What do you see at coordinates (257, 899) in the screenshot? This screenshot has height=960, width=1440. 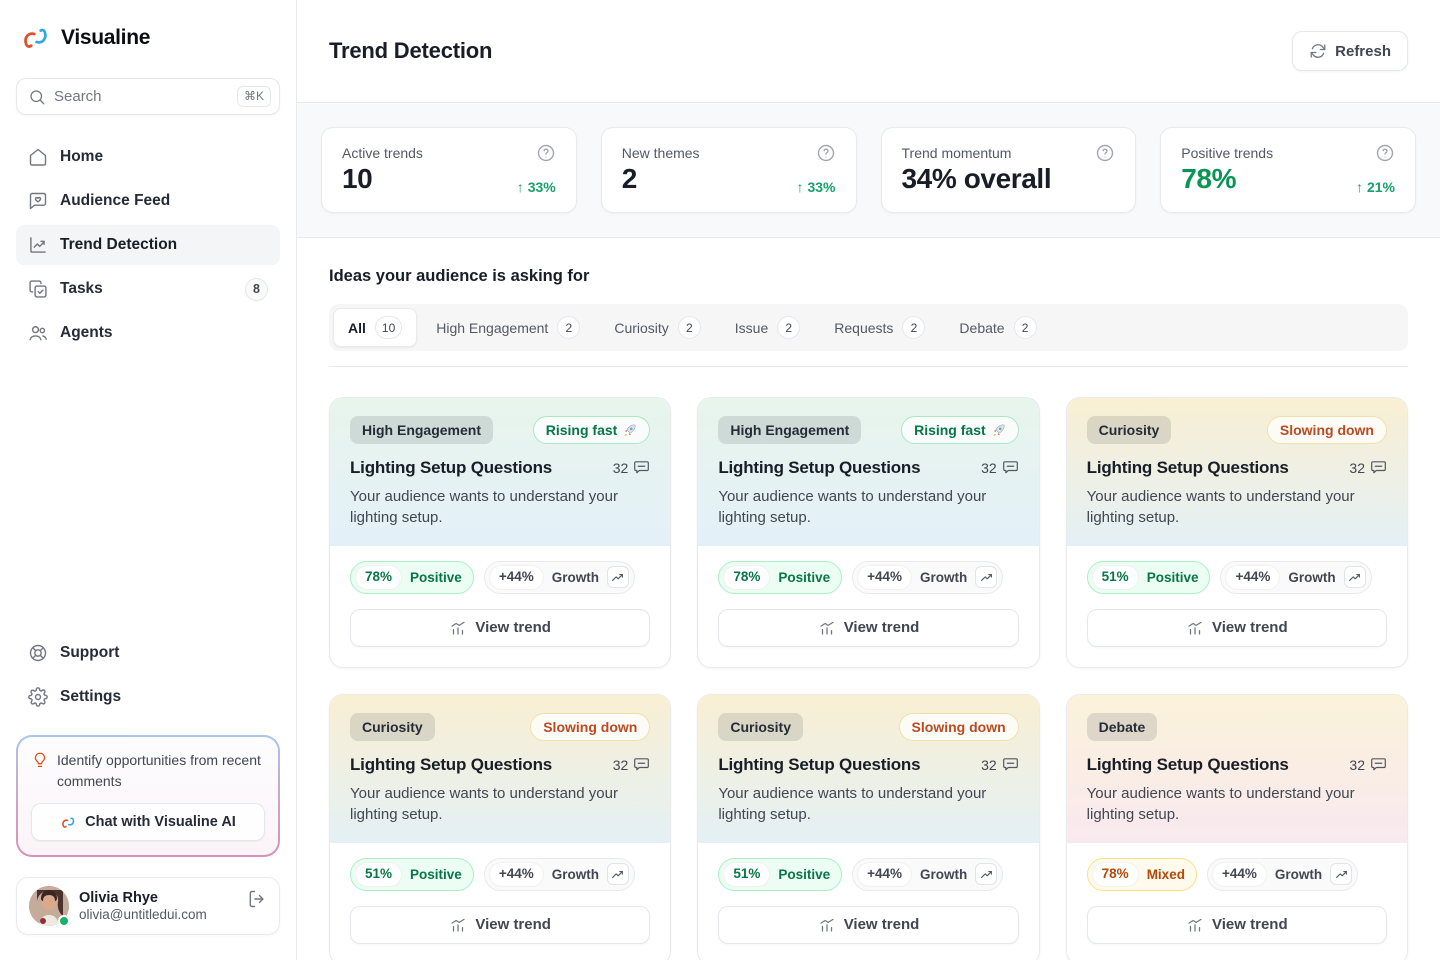 I see `logout-icon` at bounding box center [257, 899].